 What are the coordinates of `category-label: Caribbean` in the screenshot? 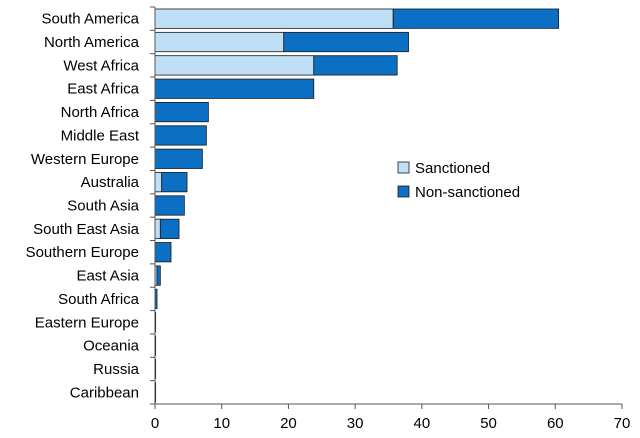 It's located at (104, 392).